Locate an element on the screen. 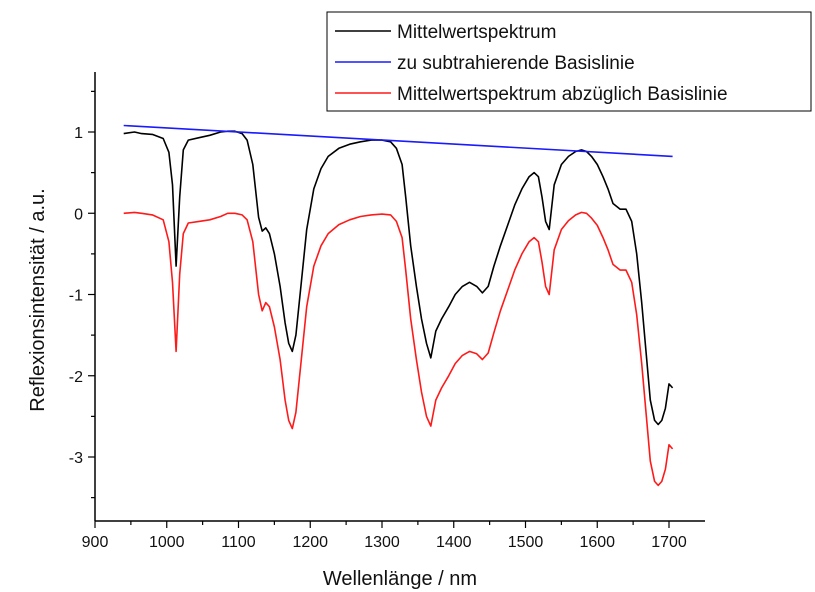  x-tick-label: 900 is located at coordinates (95, 542).